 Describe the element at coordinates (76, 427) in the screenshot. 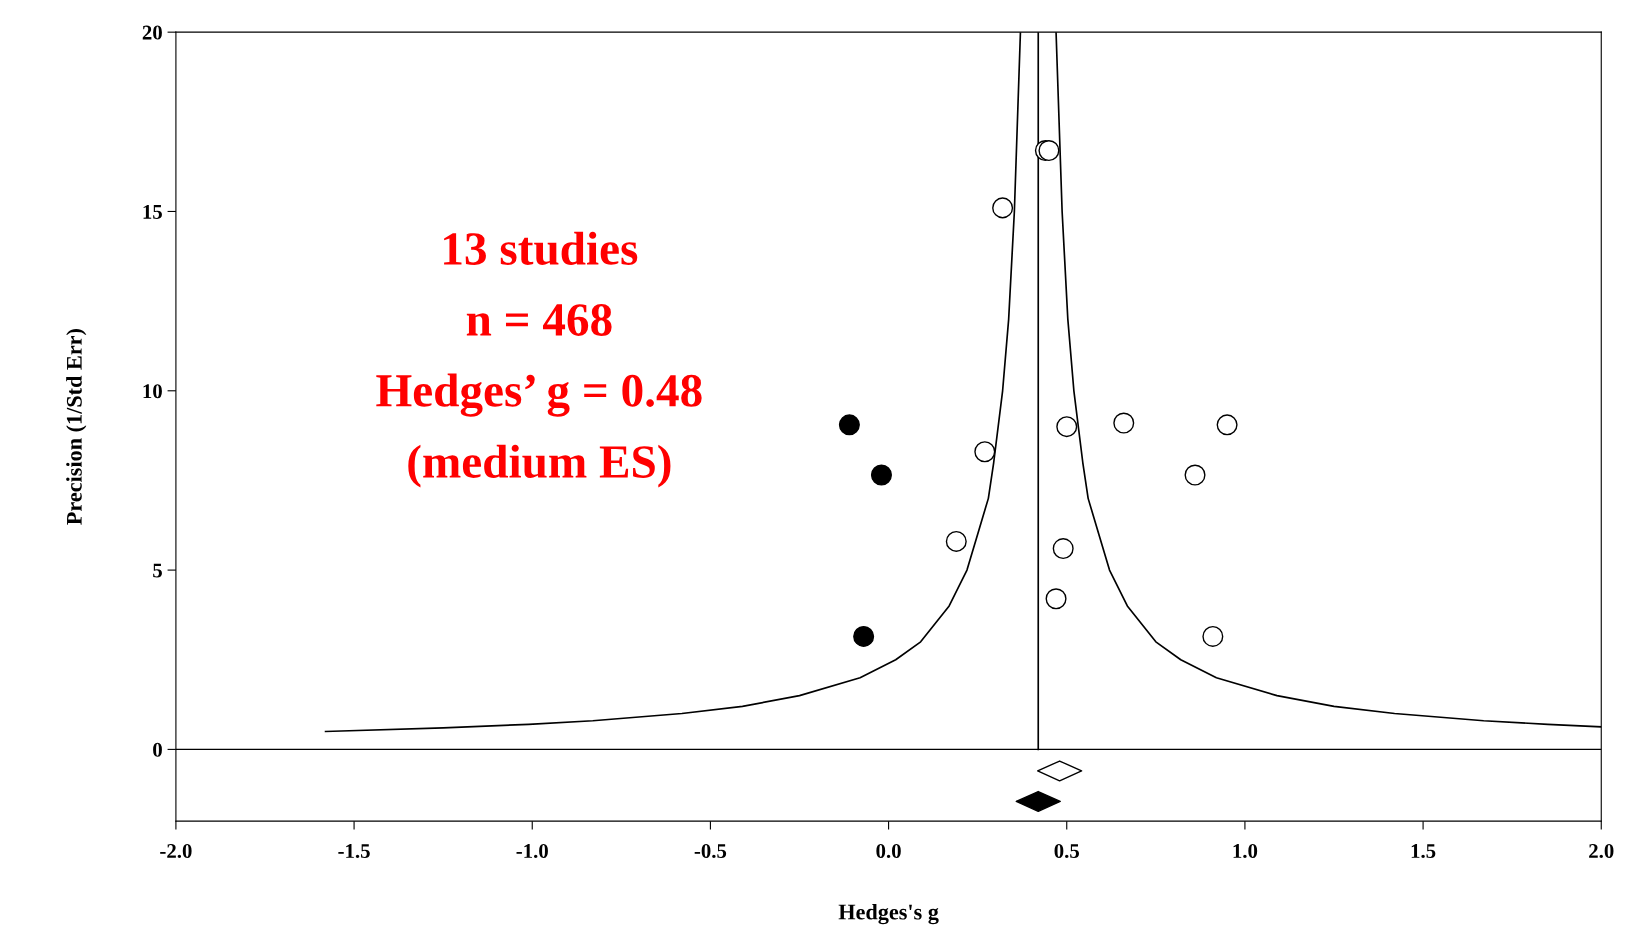

I see `y-axis-title: Precision (1/Std Err)` at that location.